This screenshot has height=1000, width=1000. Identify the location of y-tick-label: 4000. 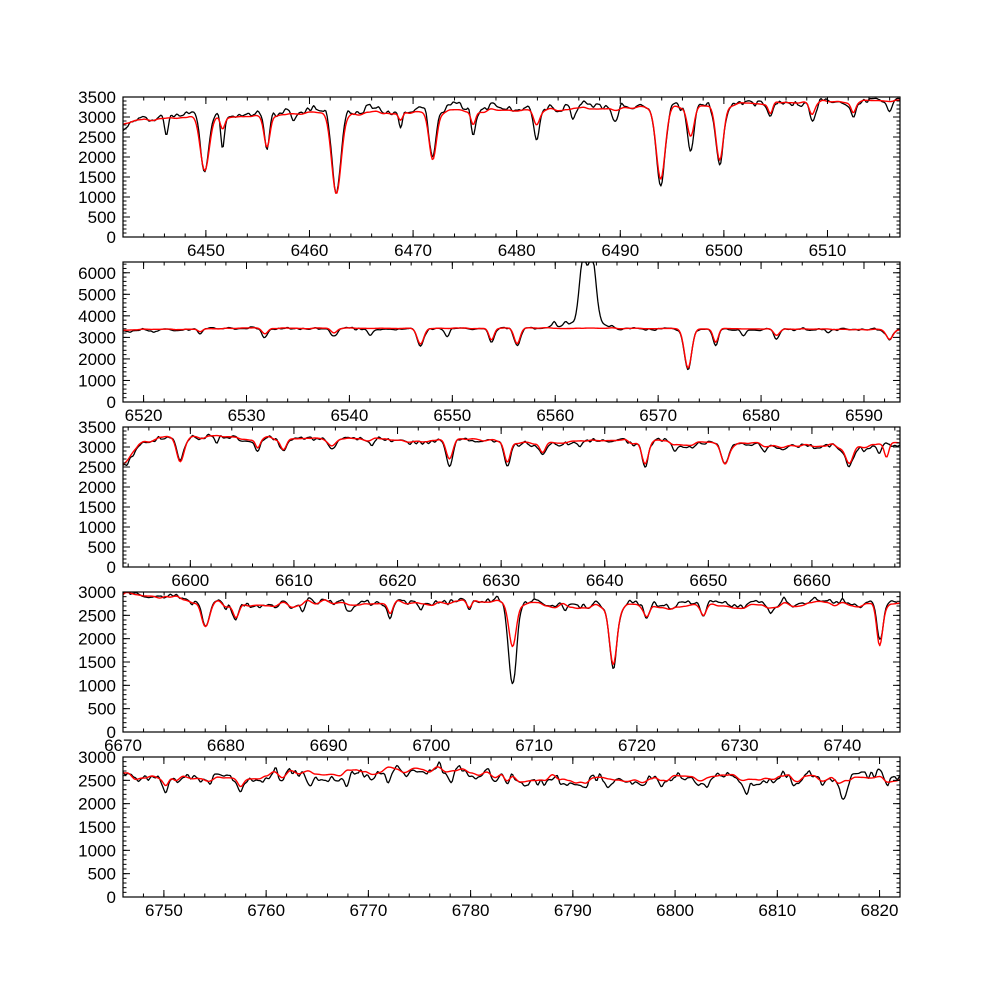
(97, 316).